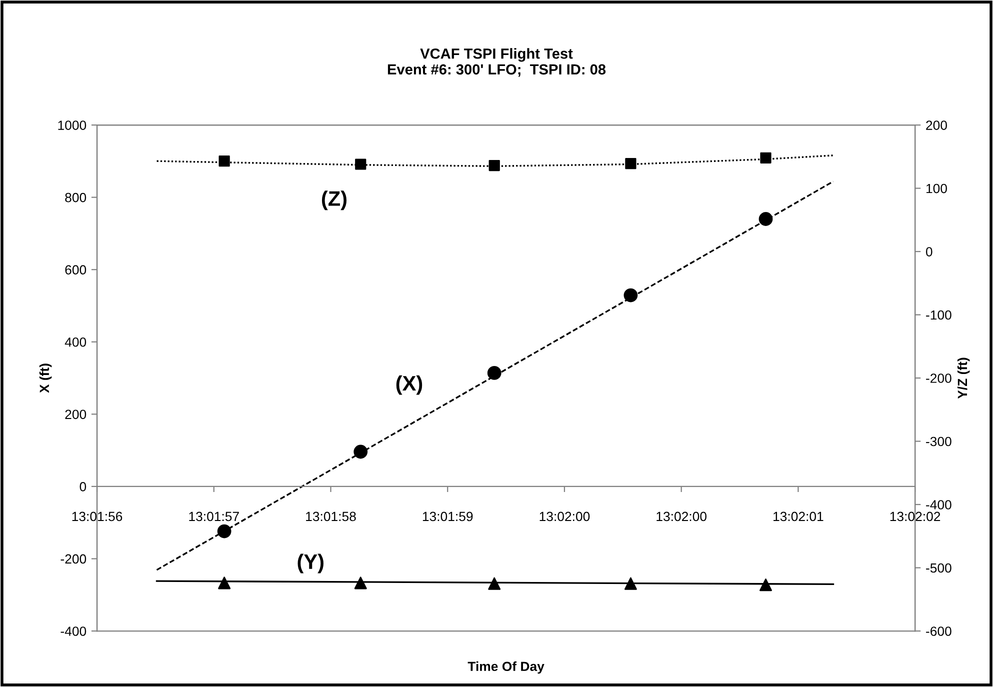 The width and height of the screenshot is (993, 687). Describe the element at coordinates (939, 378) in the screenshot. I see `y2-tick-label: -200` at that location.